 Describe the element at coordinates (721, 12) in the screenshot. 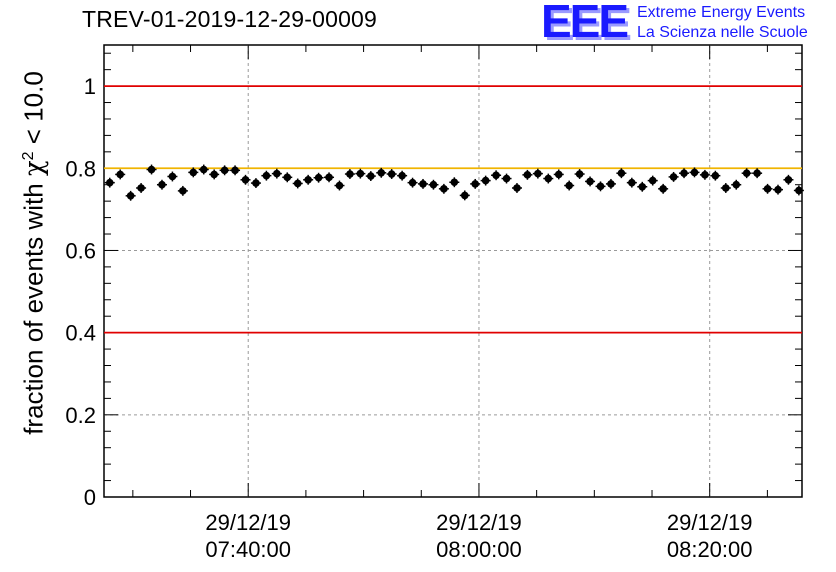

I see `logo-line-1: Extreme Energy Events` at that location.